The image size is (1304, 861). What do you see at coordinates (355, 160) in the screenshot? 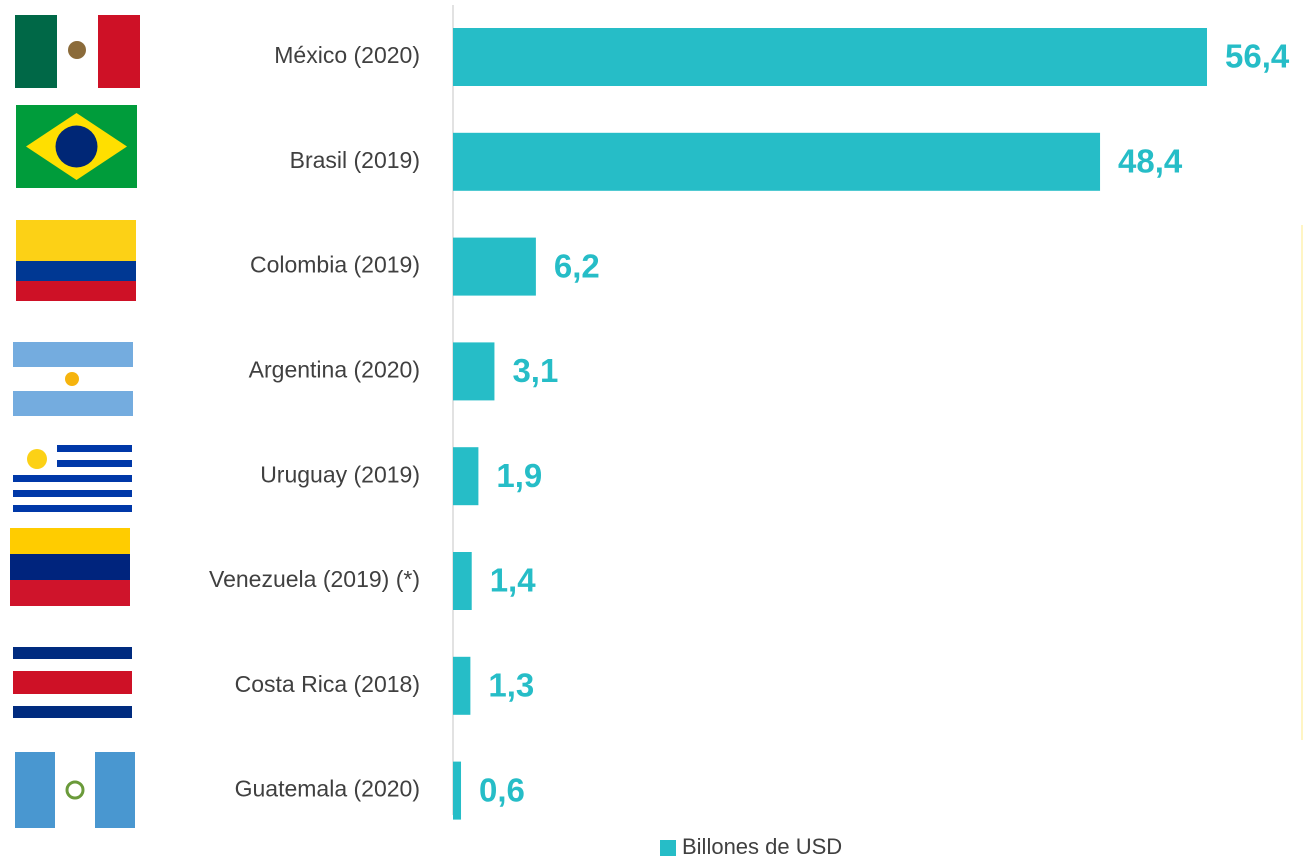
I see `category-label: Brasil (2019)` at bounding box center [355, 160].